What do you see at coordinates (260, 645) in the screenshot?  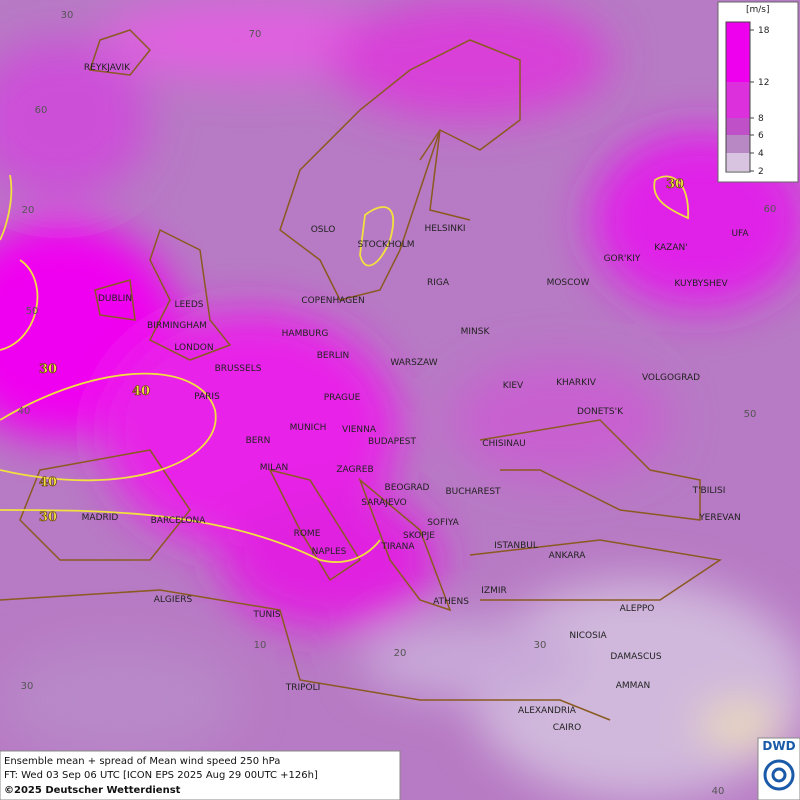 I see `graticule-label: 10` at bounding box center [260, 645].